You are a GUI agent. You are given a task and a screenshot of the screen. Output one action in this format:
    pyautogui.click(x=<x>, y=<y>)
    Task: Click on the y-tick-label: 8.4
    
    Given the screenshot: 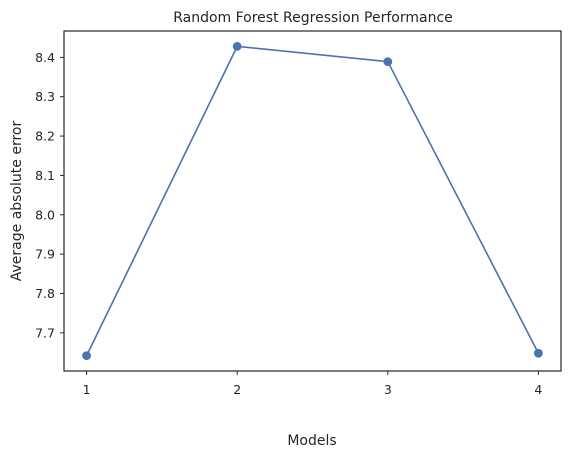 What is the action you would take?
    pyautogui.click(x=45, y=57)
    